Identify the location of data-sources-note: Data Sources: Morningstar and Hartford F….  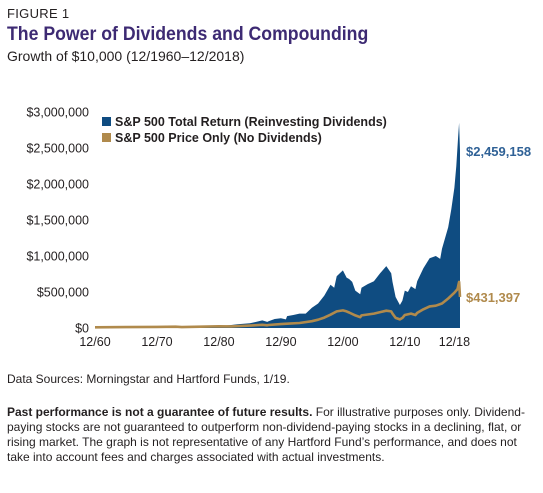
(148, 379).